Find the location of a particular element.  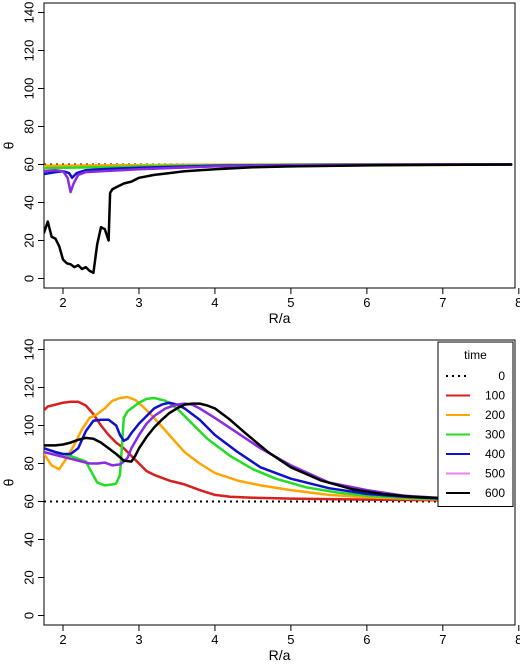

legend-label: 500 is located at coordinates (495, 474).